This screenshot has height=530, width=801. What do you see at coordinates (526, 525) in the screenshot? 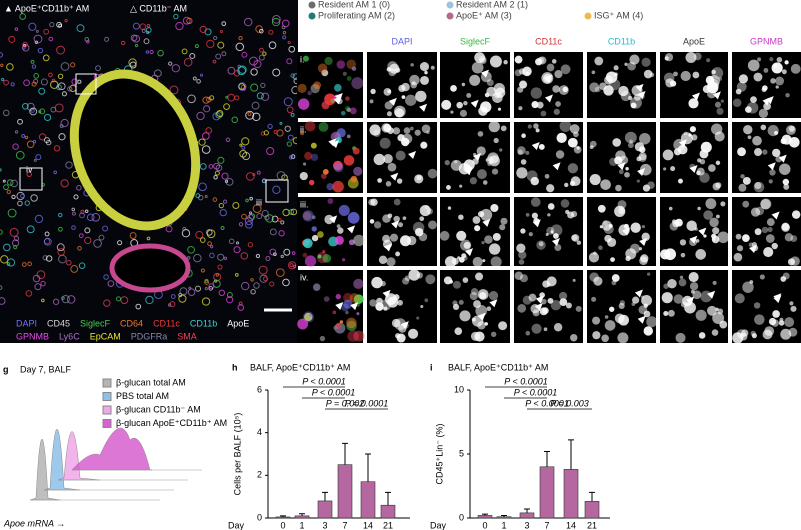
I see `x-tick-label: 3` at bounding box center [526, 525].